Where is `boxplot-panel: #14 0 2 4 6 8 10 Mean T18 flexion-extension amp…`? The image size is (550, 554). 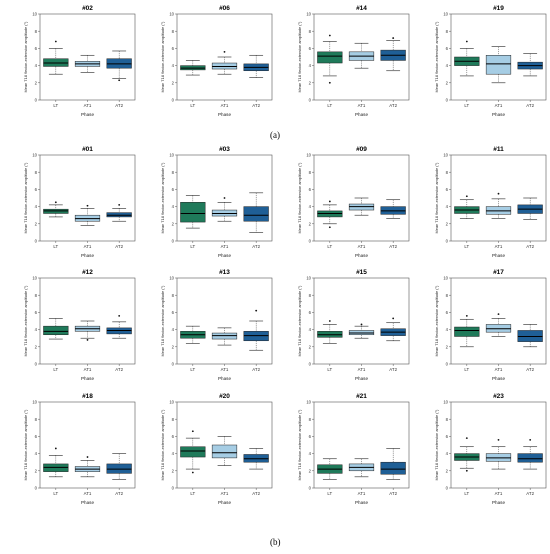
boxplot-panel: #14 0 2 4 6 8 10 Mean T18 flexion-extension amp… is located at coordinates (353, 61).